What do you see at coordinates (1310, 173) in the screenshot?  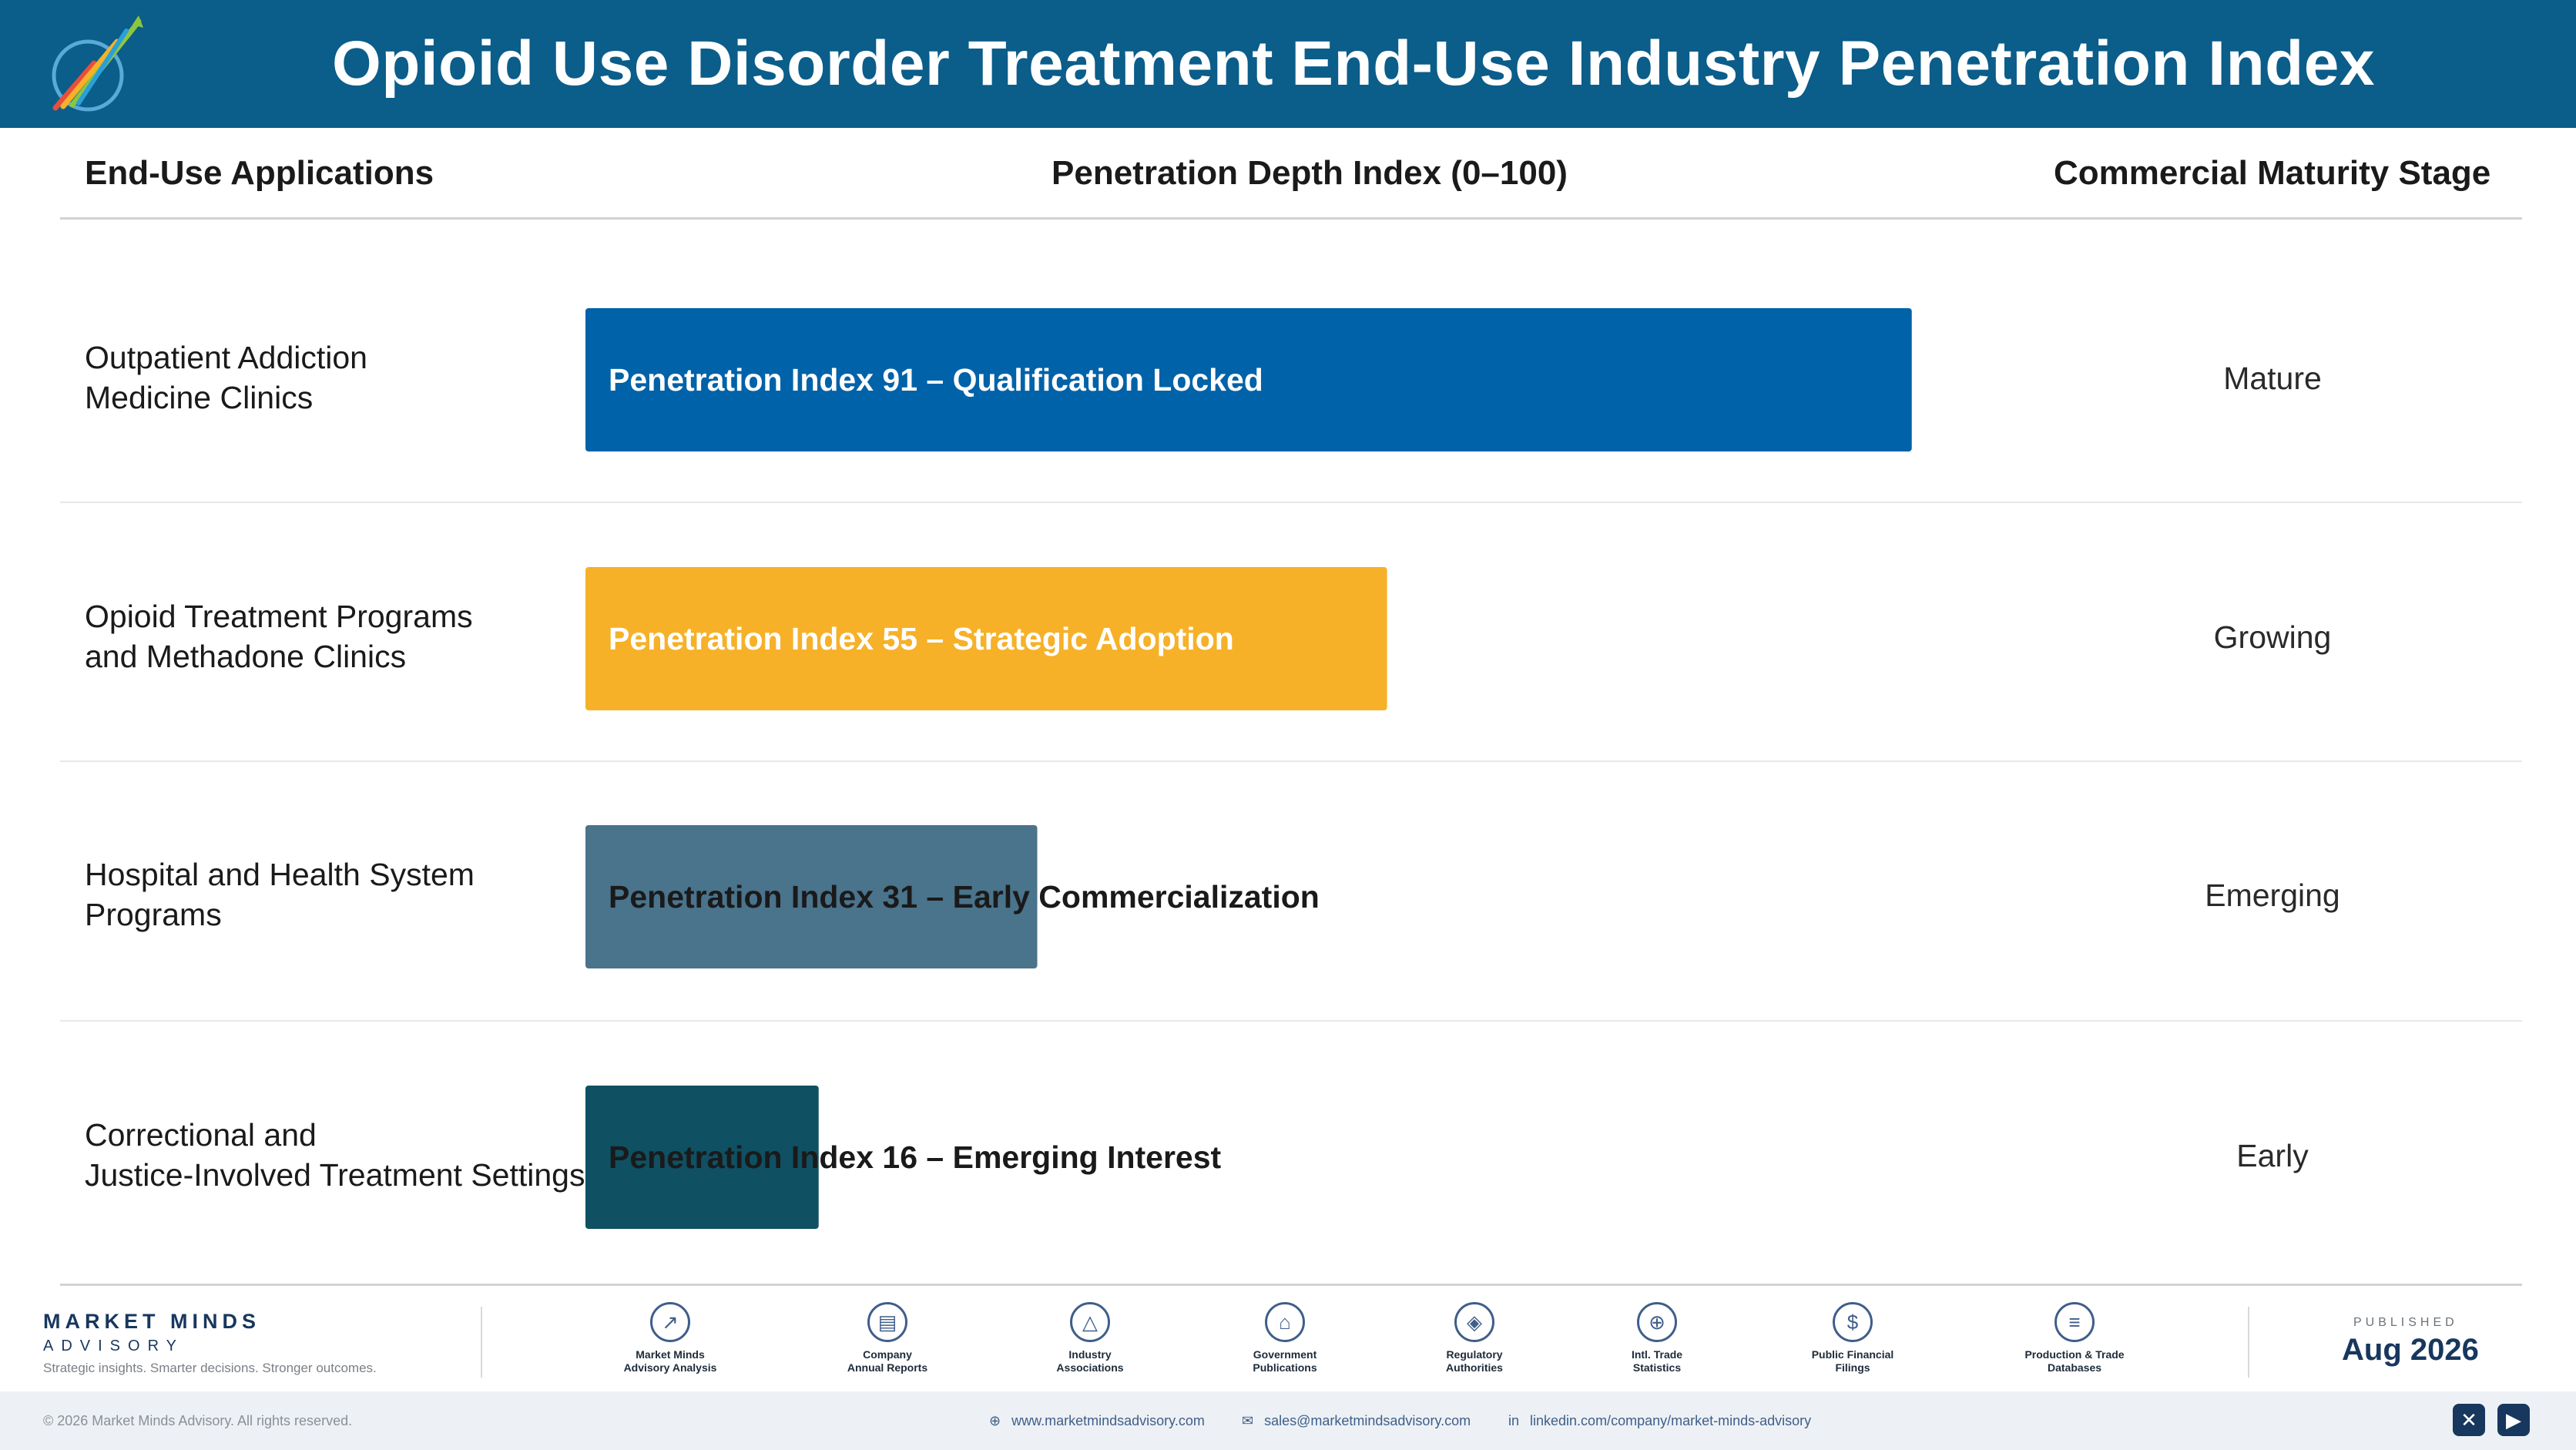 I see `column-header-index: Penetration Depth Index (0–100)` at bounding box center [1310, 173].